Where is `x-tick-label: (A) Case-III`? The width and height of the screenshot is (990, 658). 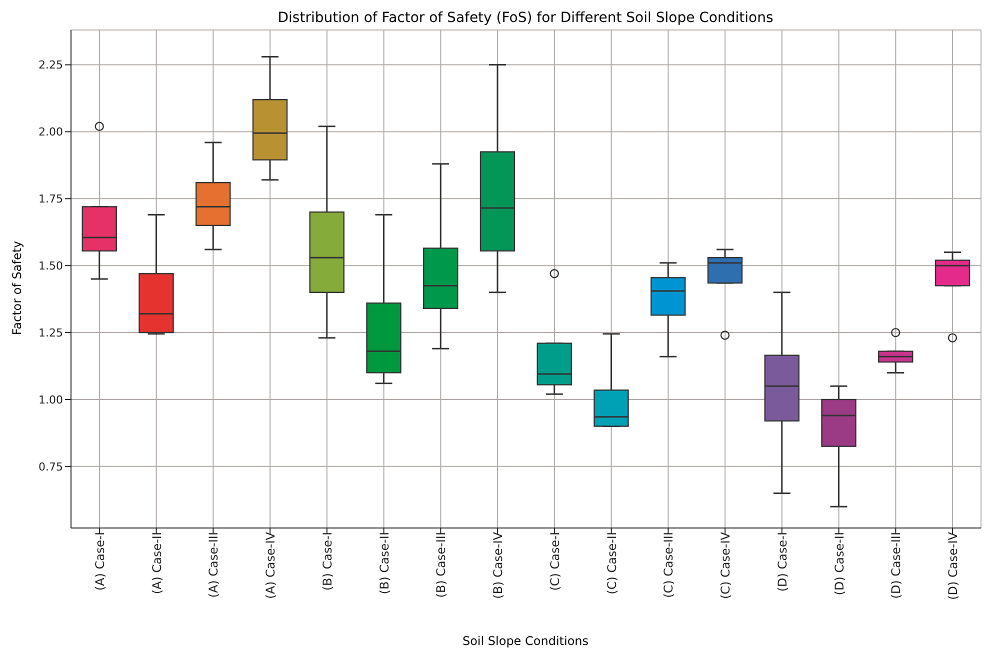 x-tick-label: (A) Case-III is located at coordinates (213, 565).